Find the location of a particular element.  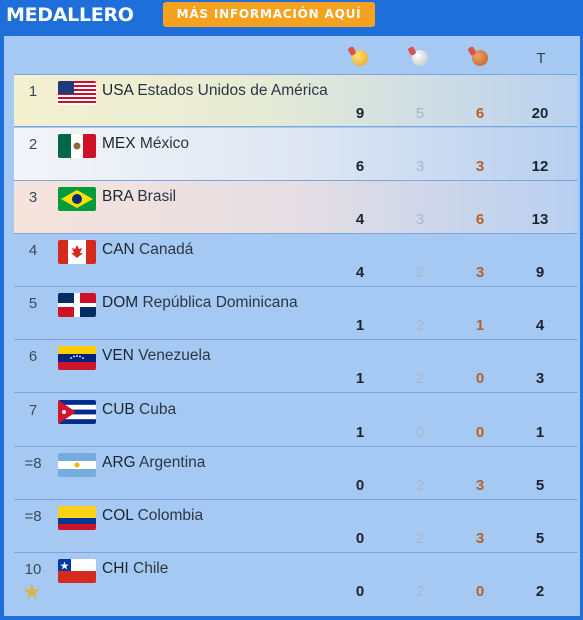

chile-flag-icon is located at coordinates (77, 571).